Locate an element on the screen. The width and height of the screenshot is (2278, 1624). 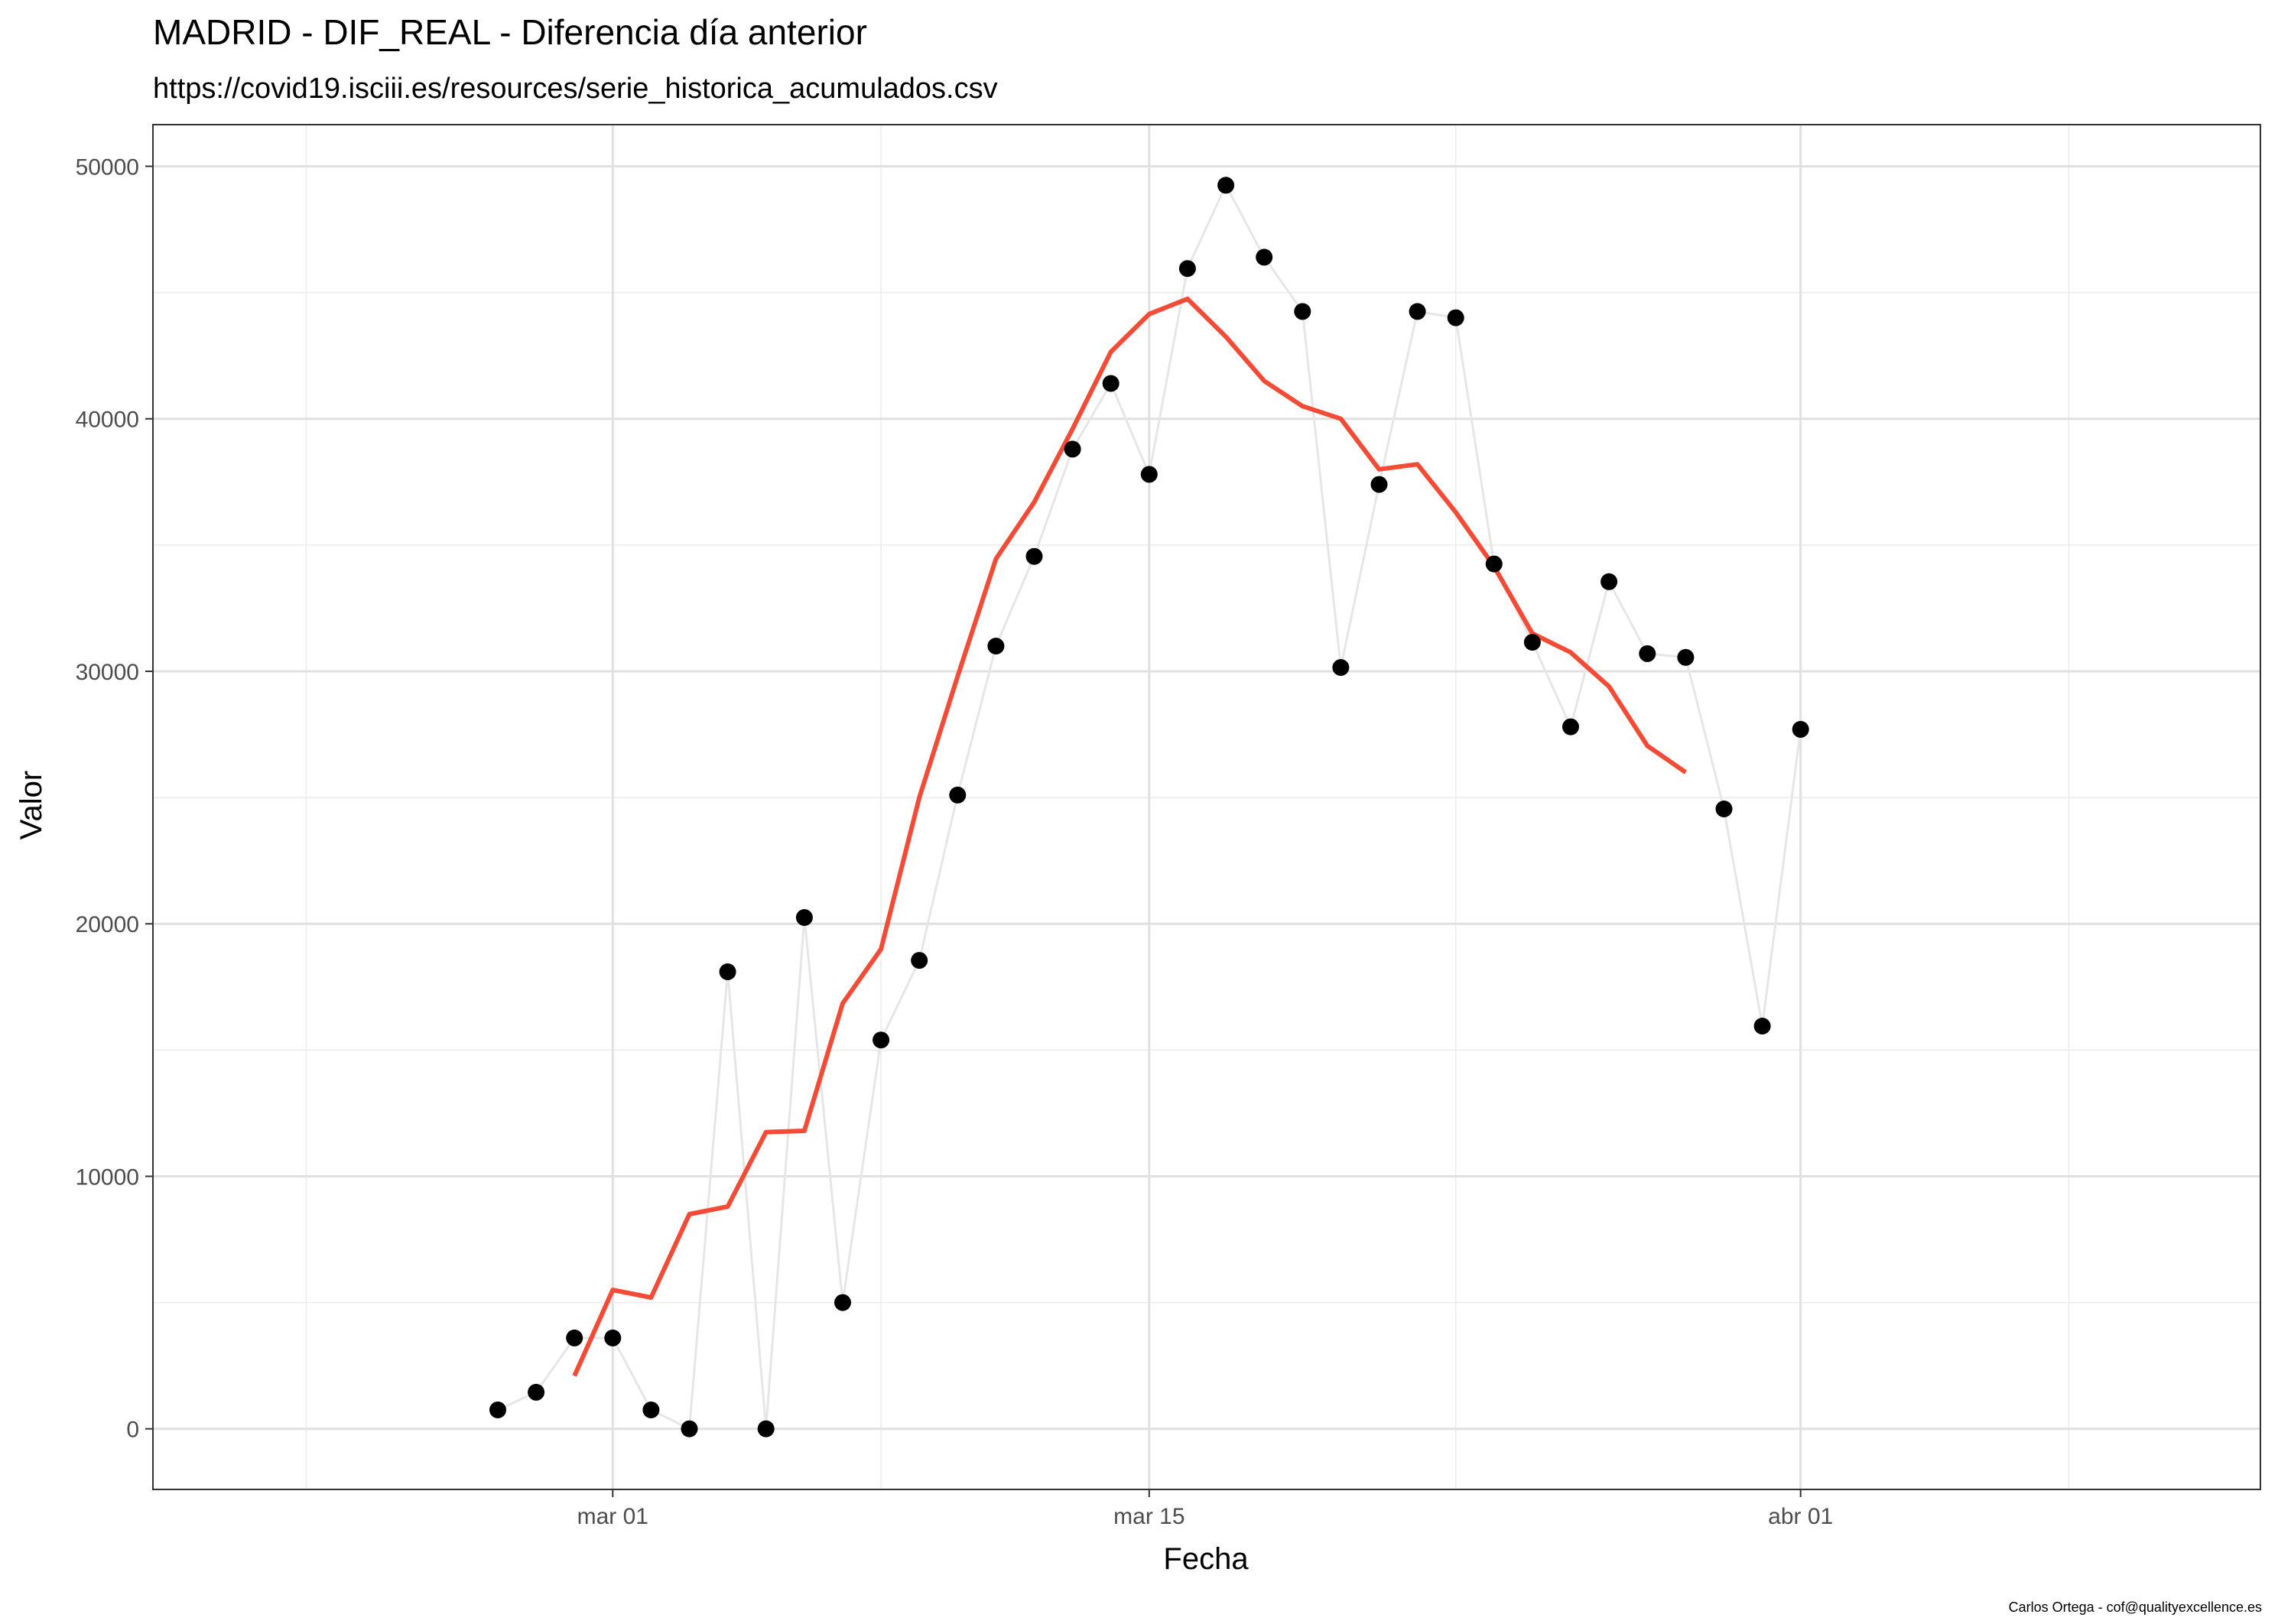
x-axis-title: Fecha is located at coordinates (1206, 1559).